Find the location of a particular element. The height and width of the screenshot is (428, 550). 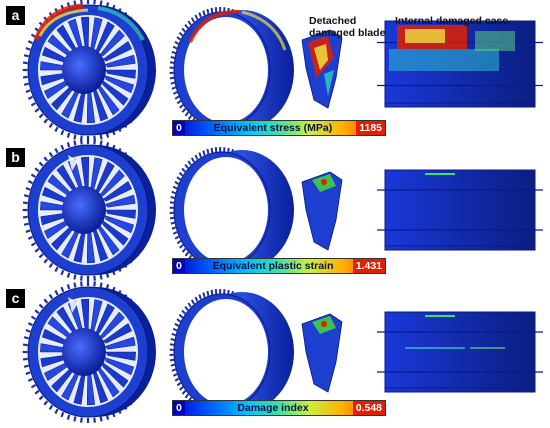

colorbar-stress-max: 1185 is located at coordinates (370, 128).